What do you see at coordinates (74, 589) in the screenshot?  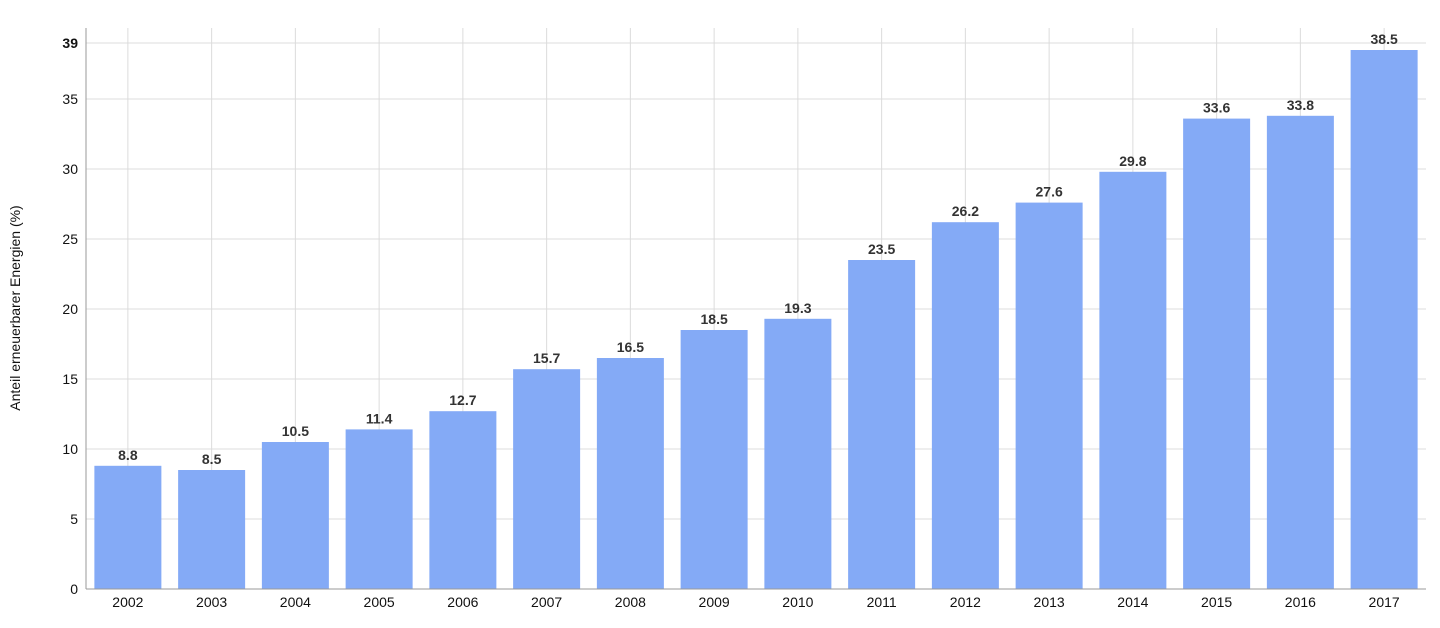 I see `y-tick-label: 0` at bounding box center [74, 589].